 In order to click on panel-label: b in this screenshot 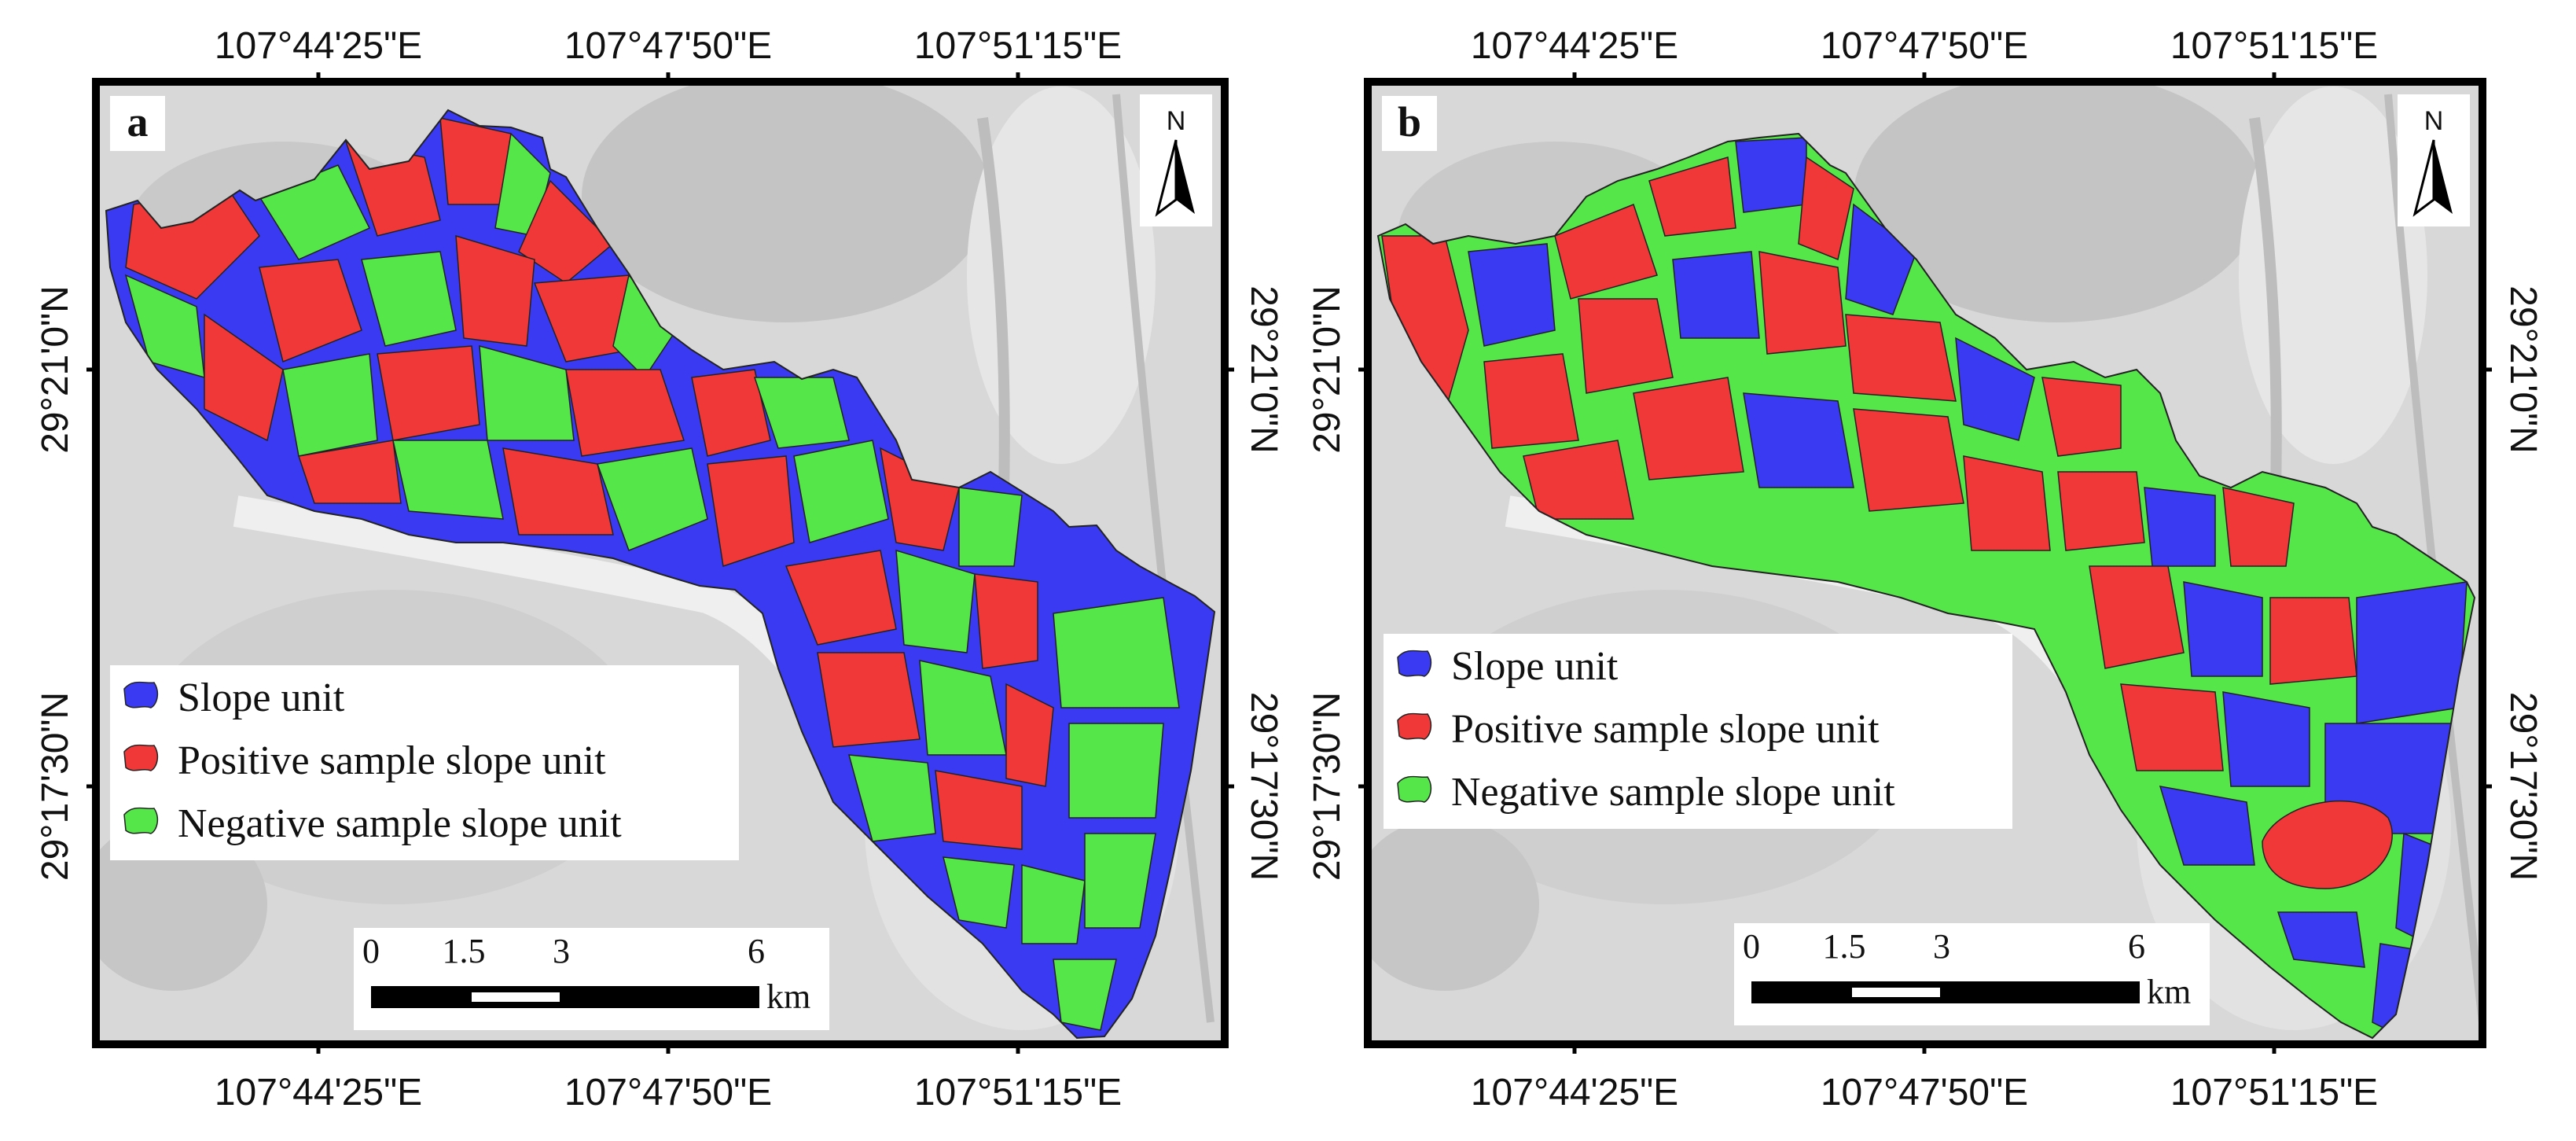, I will do `click(1409, 121)`.